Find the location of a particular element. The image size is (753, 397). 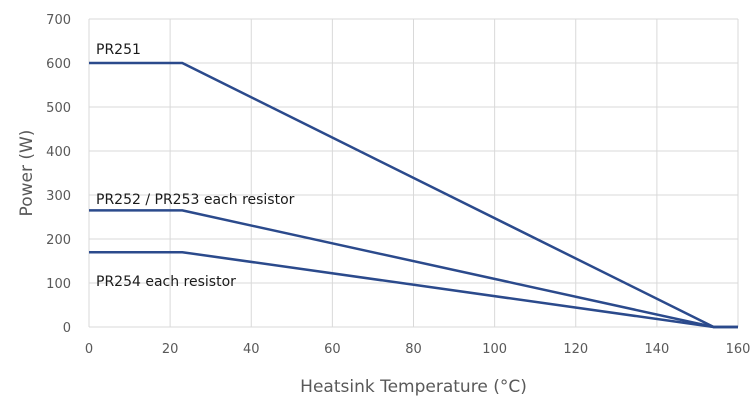

x-tick-label: 40 is located at coordinates (251, 349).